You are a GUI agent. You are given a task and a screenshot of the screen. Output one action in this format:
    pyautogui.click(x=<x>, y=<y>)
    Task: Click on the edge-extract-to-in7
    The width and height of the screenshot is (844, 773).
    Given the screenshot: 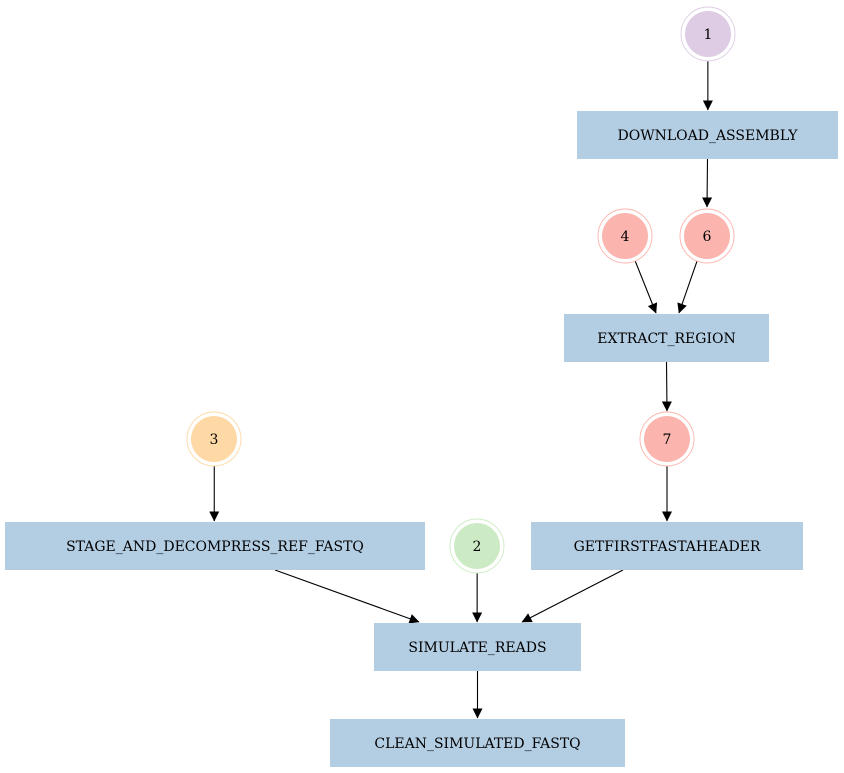 What is the action you would take?
    pyautogui.click(x=666, y=386)
    